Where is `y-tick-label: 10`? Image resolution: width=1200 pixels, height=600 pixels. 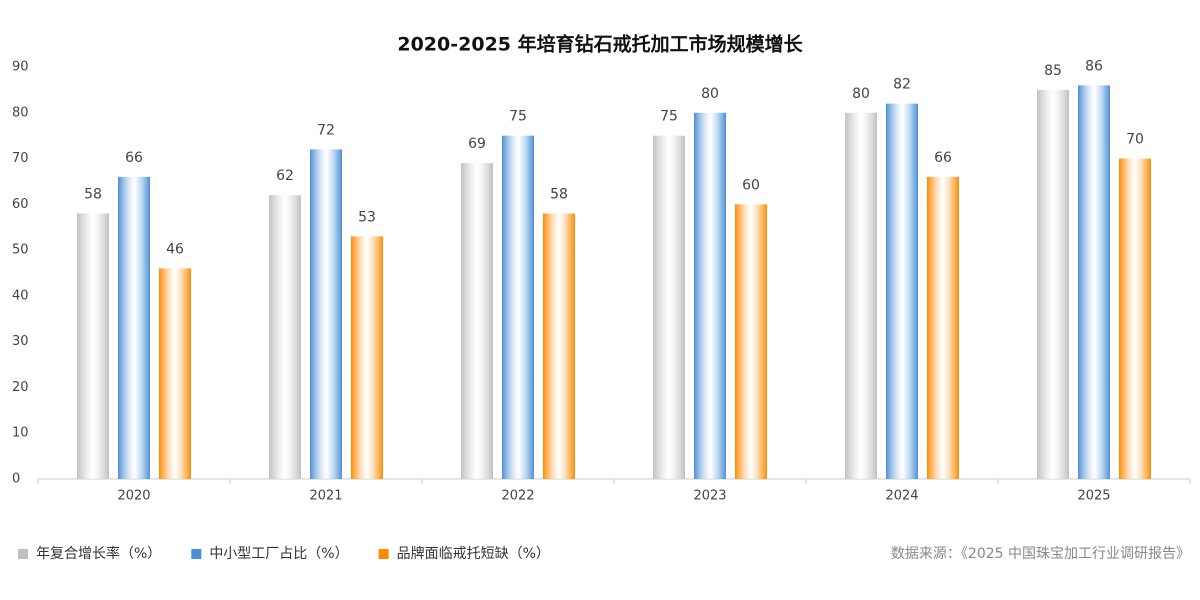 y-tick-label: 10 is located at coordinates (20, 433).